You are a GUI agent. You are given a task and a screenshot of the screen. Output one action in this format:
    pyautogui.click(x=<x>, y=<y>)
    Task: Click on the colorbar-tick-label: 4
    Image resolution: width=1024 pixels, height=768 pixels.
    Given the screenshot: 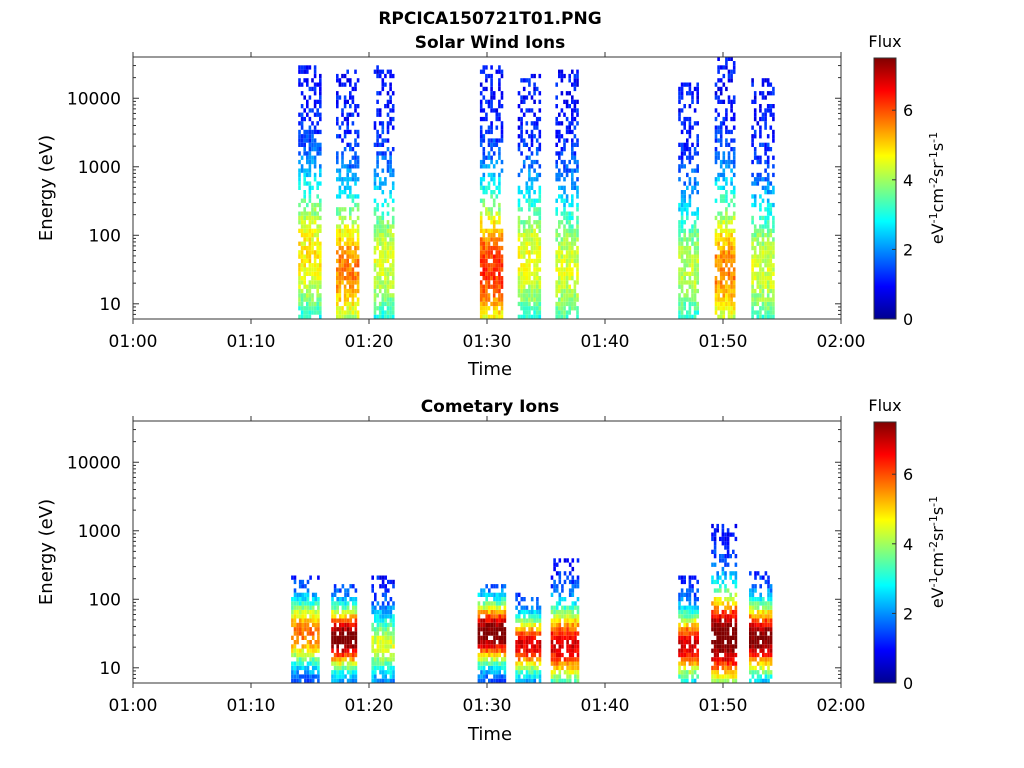 What is the action you would take?
    pyautogui.click(x=908, y=180)
    